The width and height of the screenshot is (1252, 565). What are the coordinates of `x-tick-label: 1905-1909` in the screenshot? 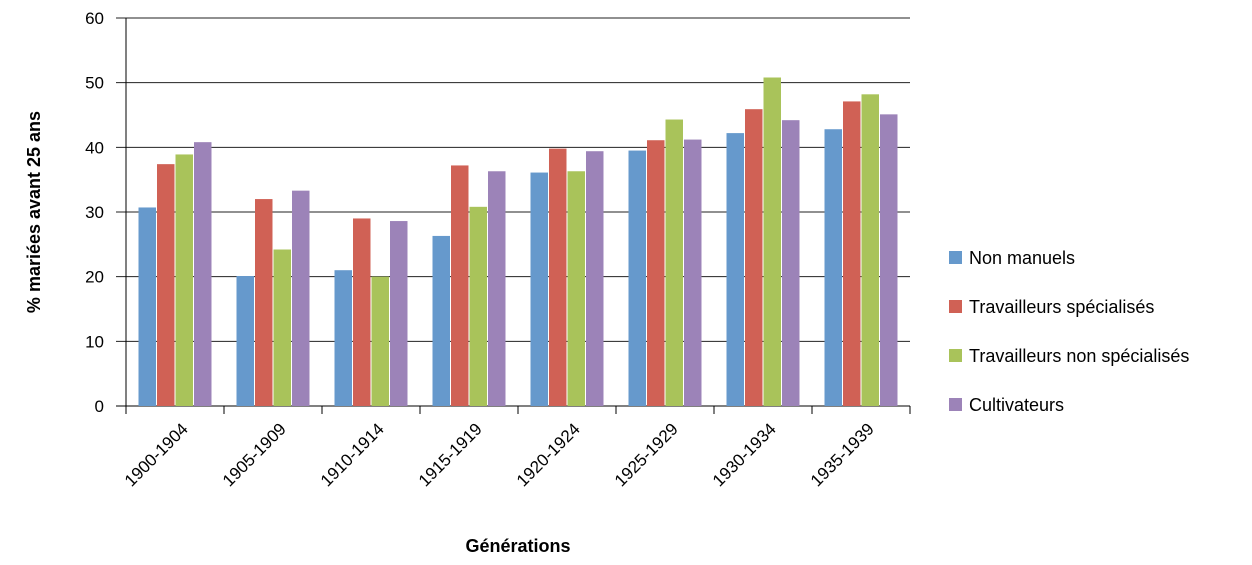 It's located at (254, 454).